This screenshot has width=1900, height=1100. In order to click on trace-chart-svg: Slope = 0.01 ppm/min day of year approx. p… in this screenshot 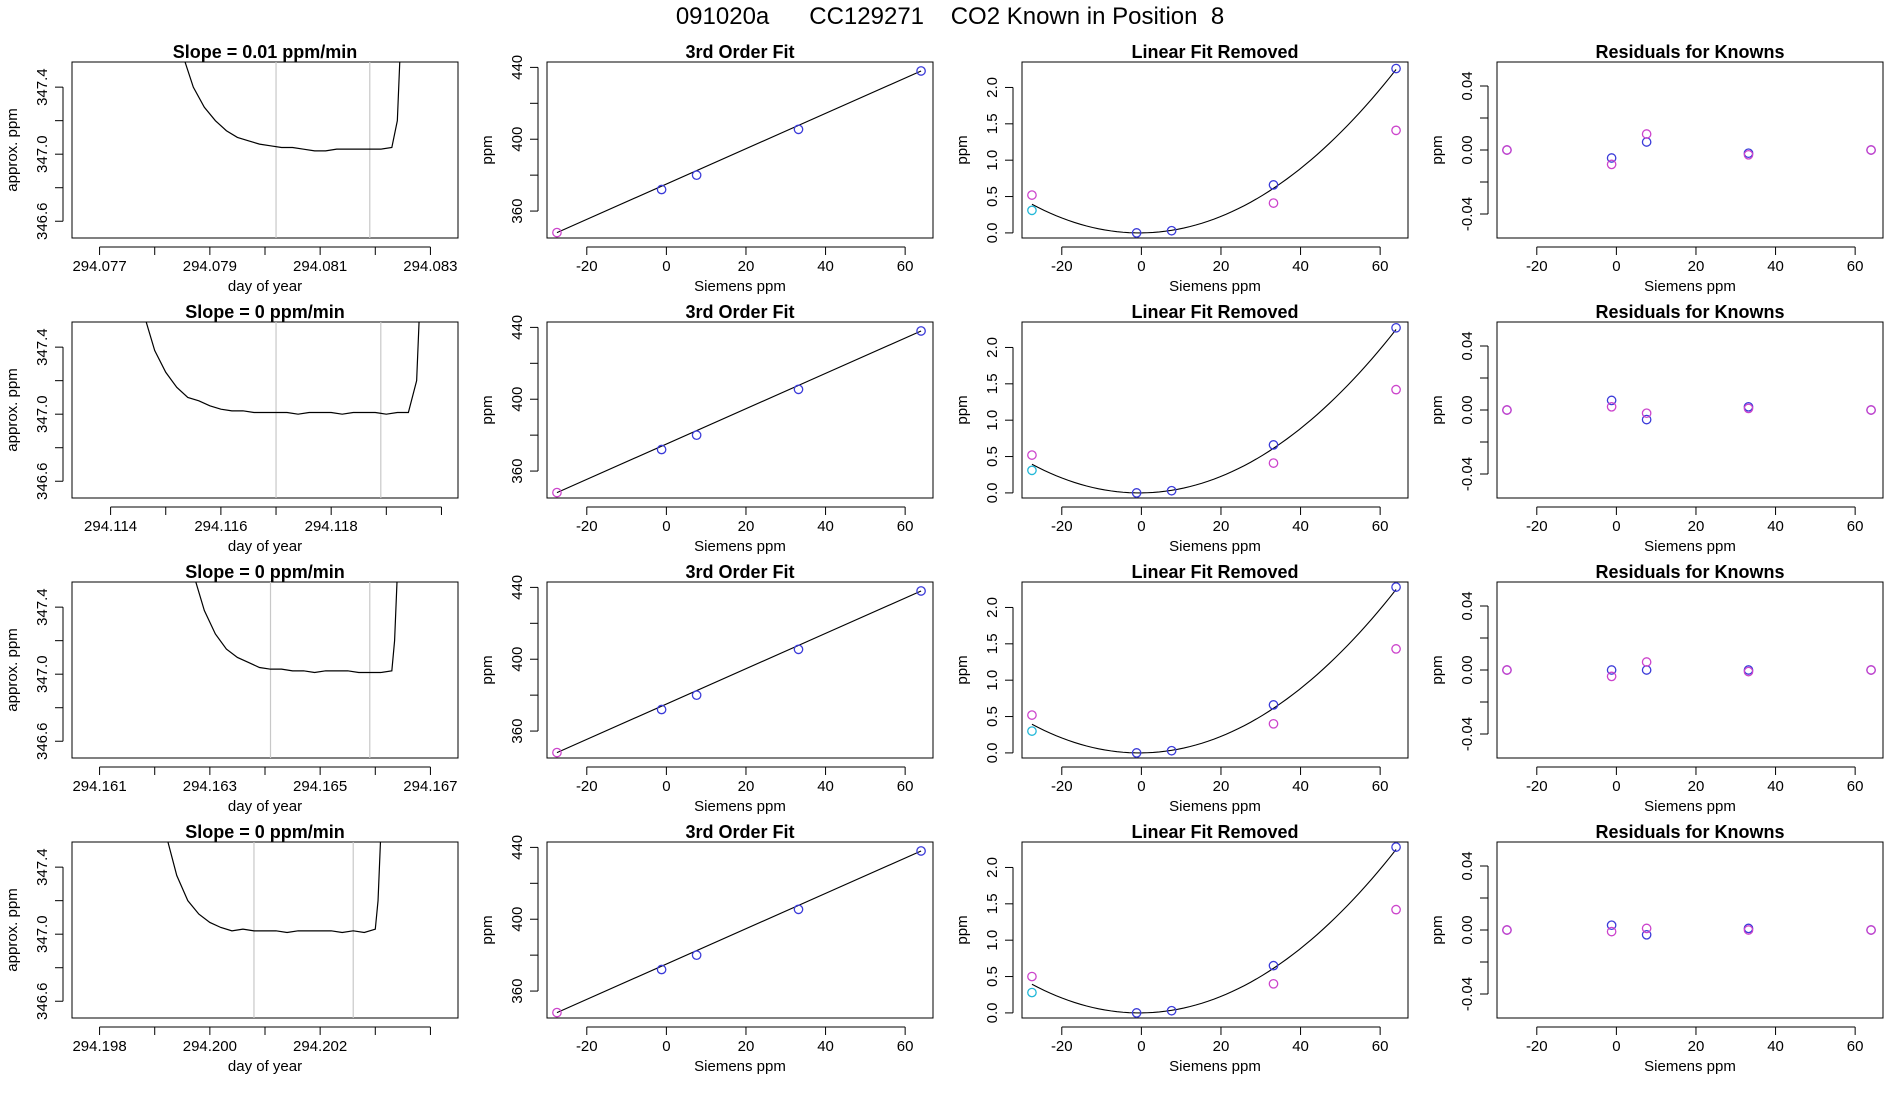, I will do `click(231, 168)`.